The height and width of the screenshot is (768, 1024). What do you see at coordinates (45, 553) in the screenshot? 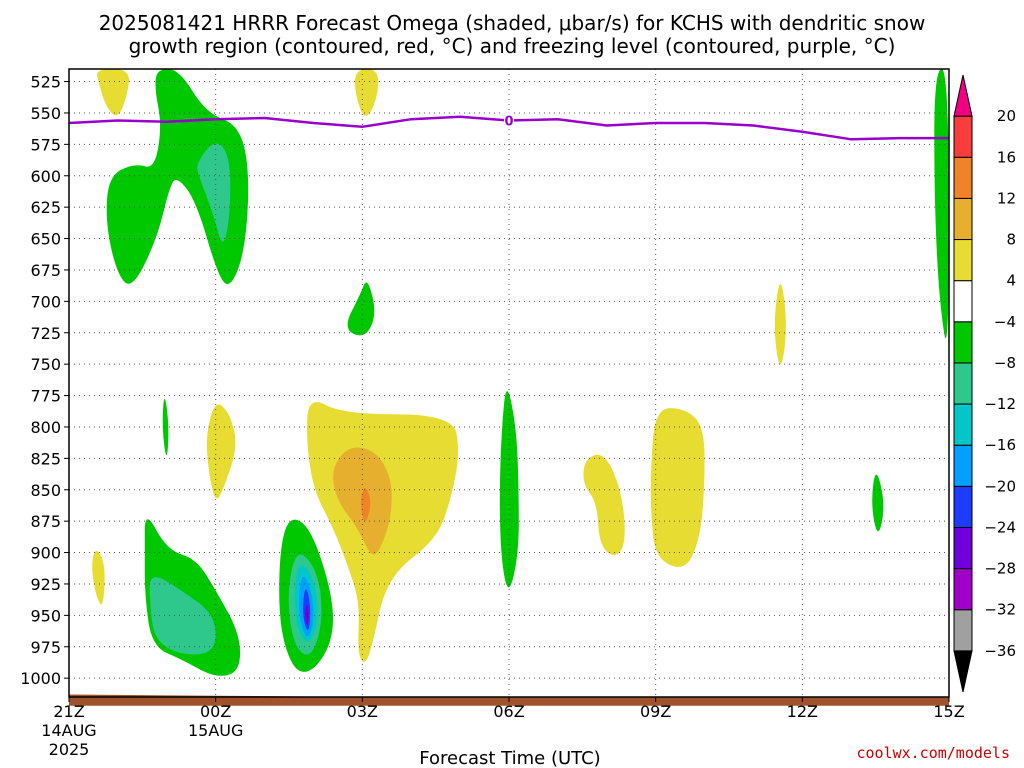
I see `y-tick-label-900: 900` at bounding box center [45, 553].